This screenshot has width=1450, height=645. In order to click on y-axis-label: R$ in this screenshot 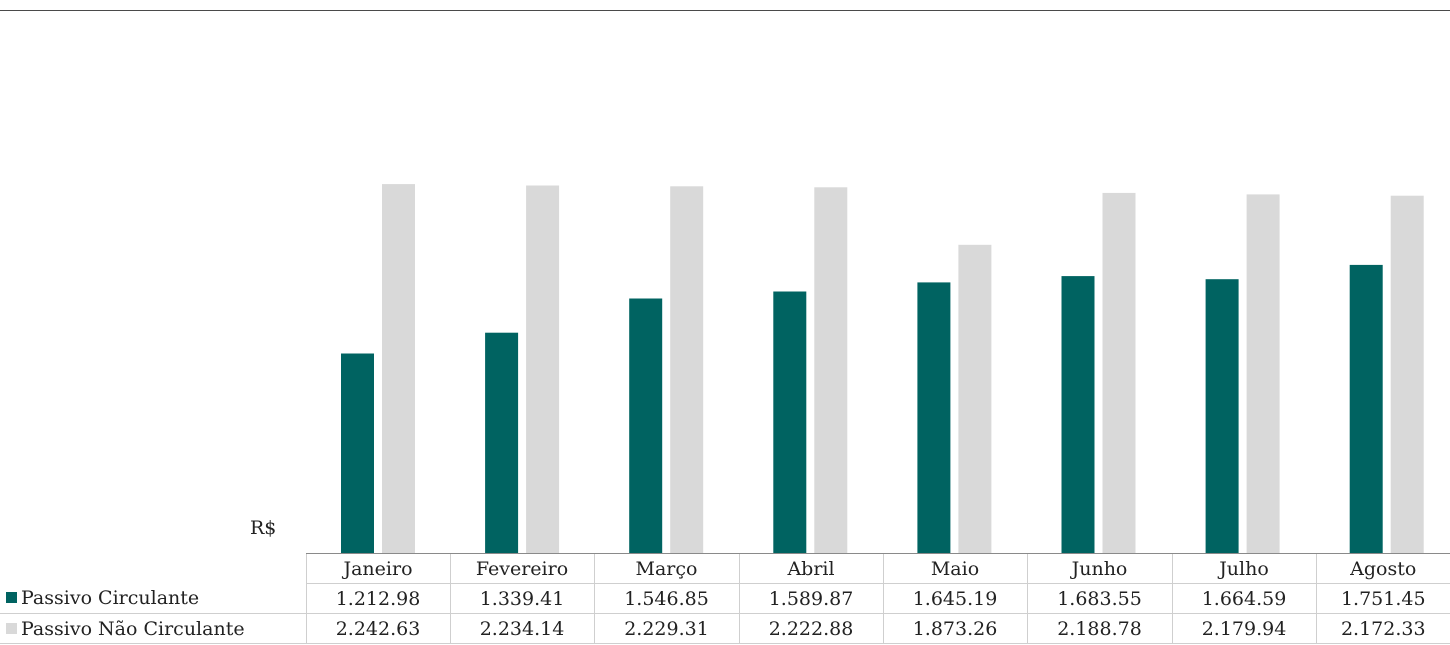, I will do `click(263, 528)`.